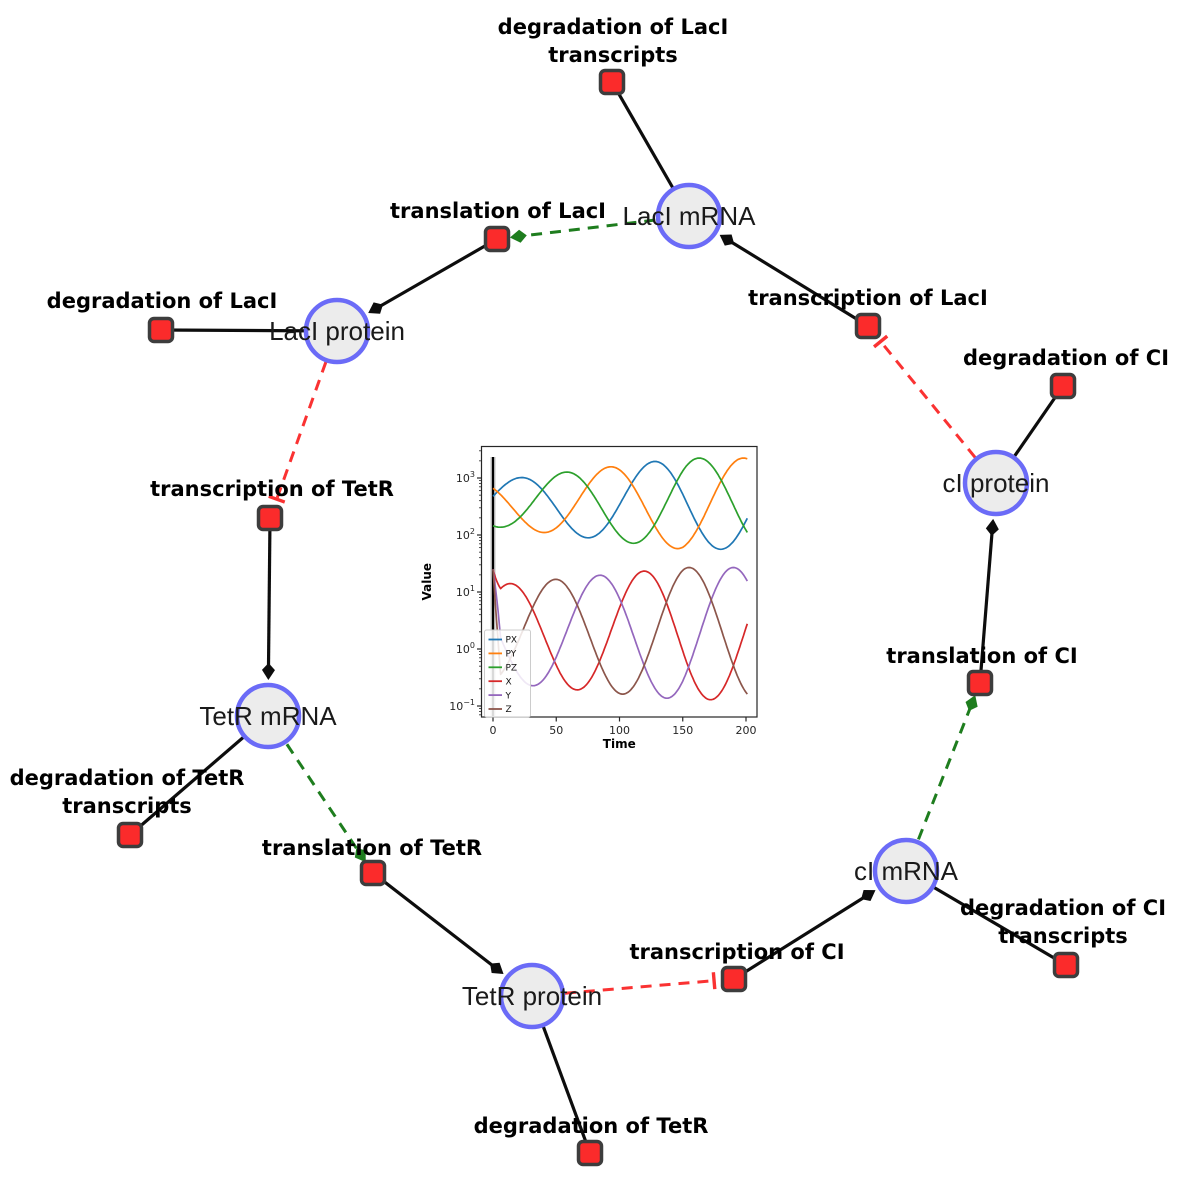 This screenshot has height=1200, width=1189. Describe the element at coordinates (1063, 936) in the screenshot. I see `reaction-label-deg-ci-tx-line2: transcripts` at that location.